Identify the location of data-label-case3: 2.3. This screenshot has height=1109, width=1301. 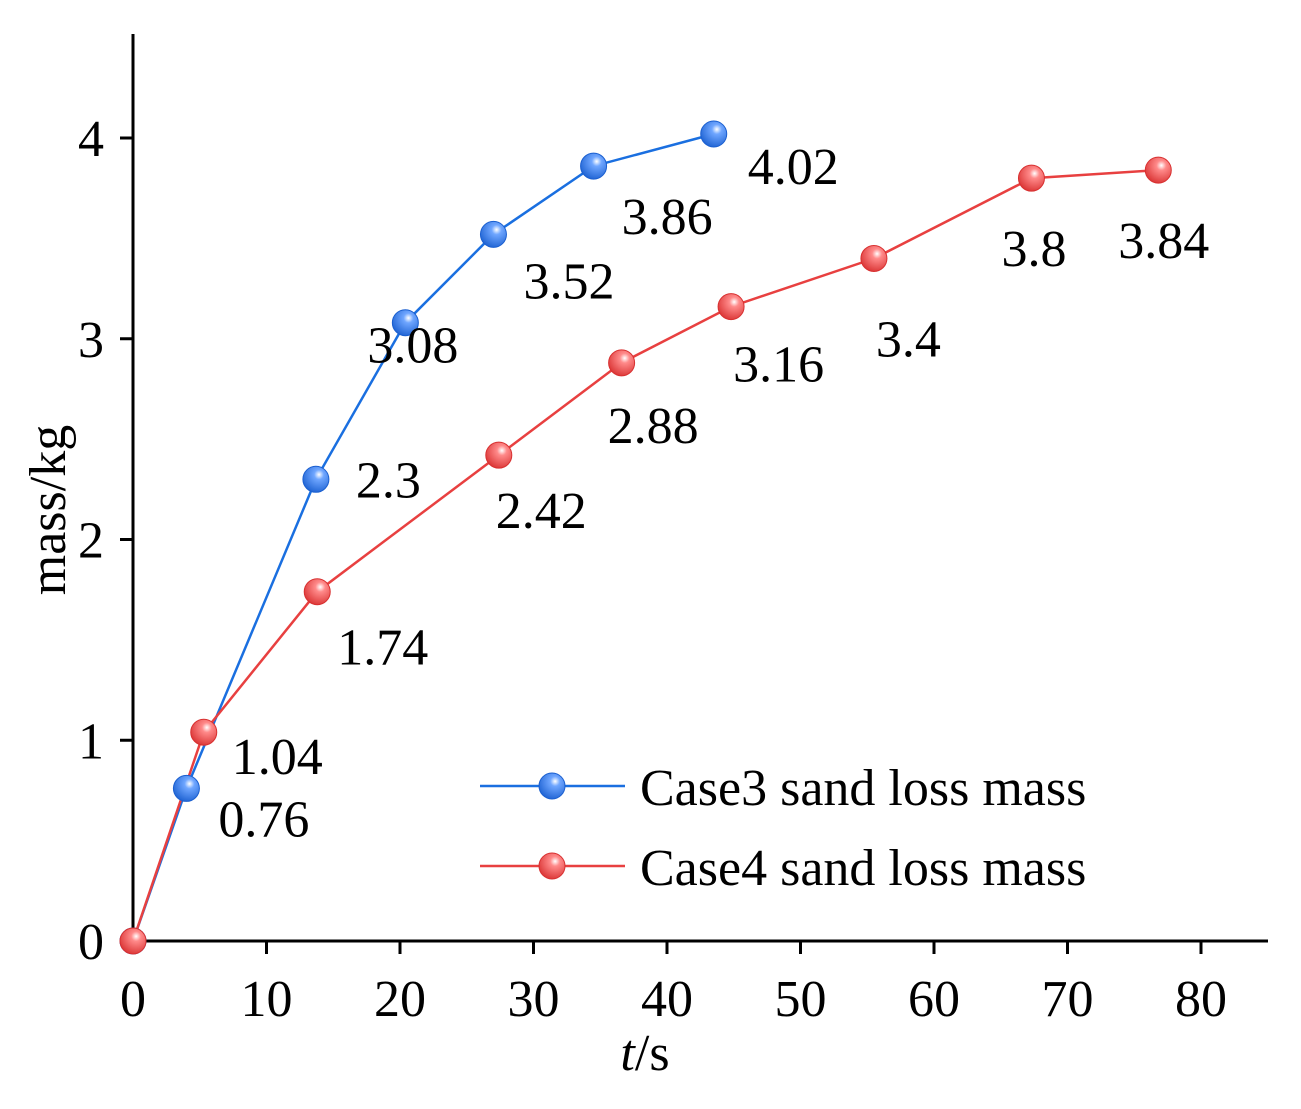
(388, 480).